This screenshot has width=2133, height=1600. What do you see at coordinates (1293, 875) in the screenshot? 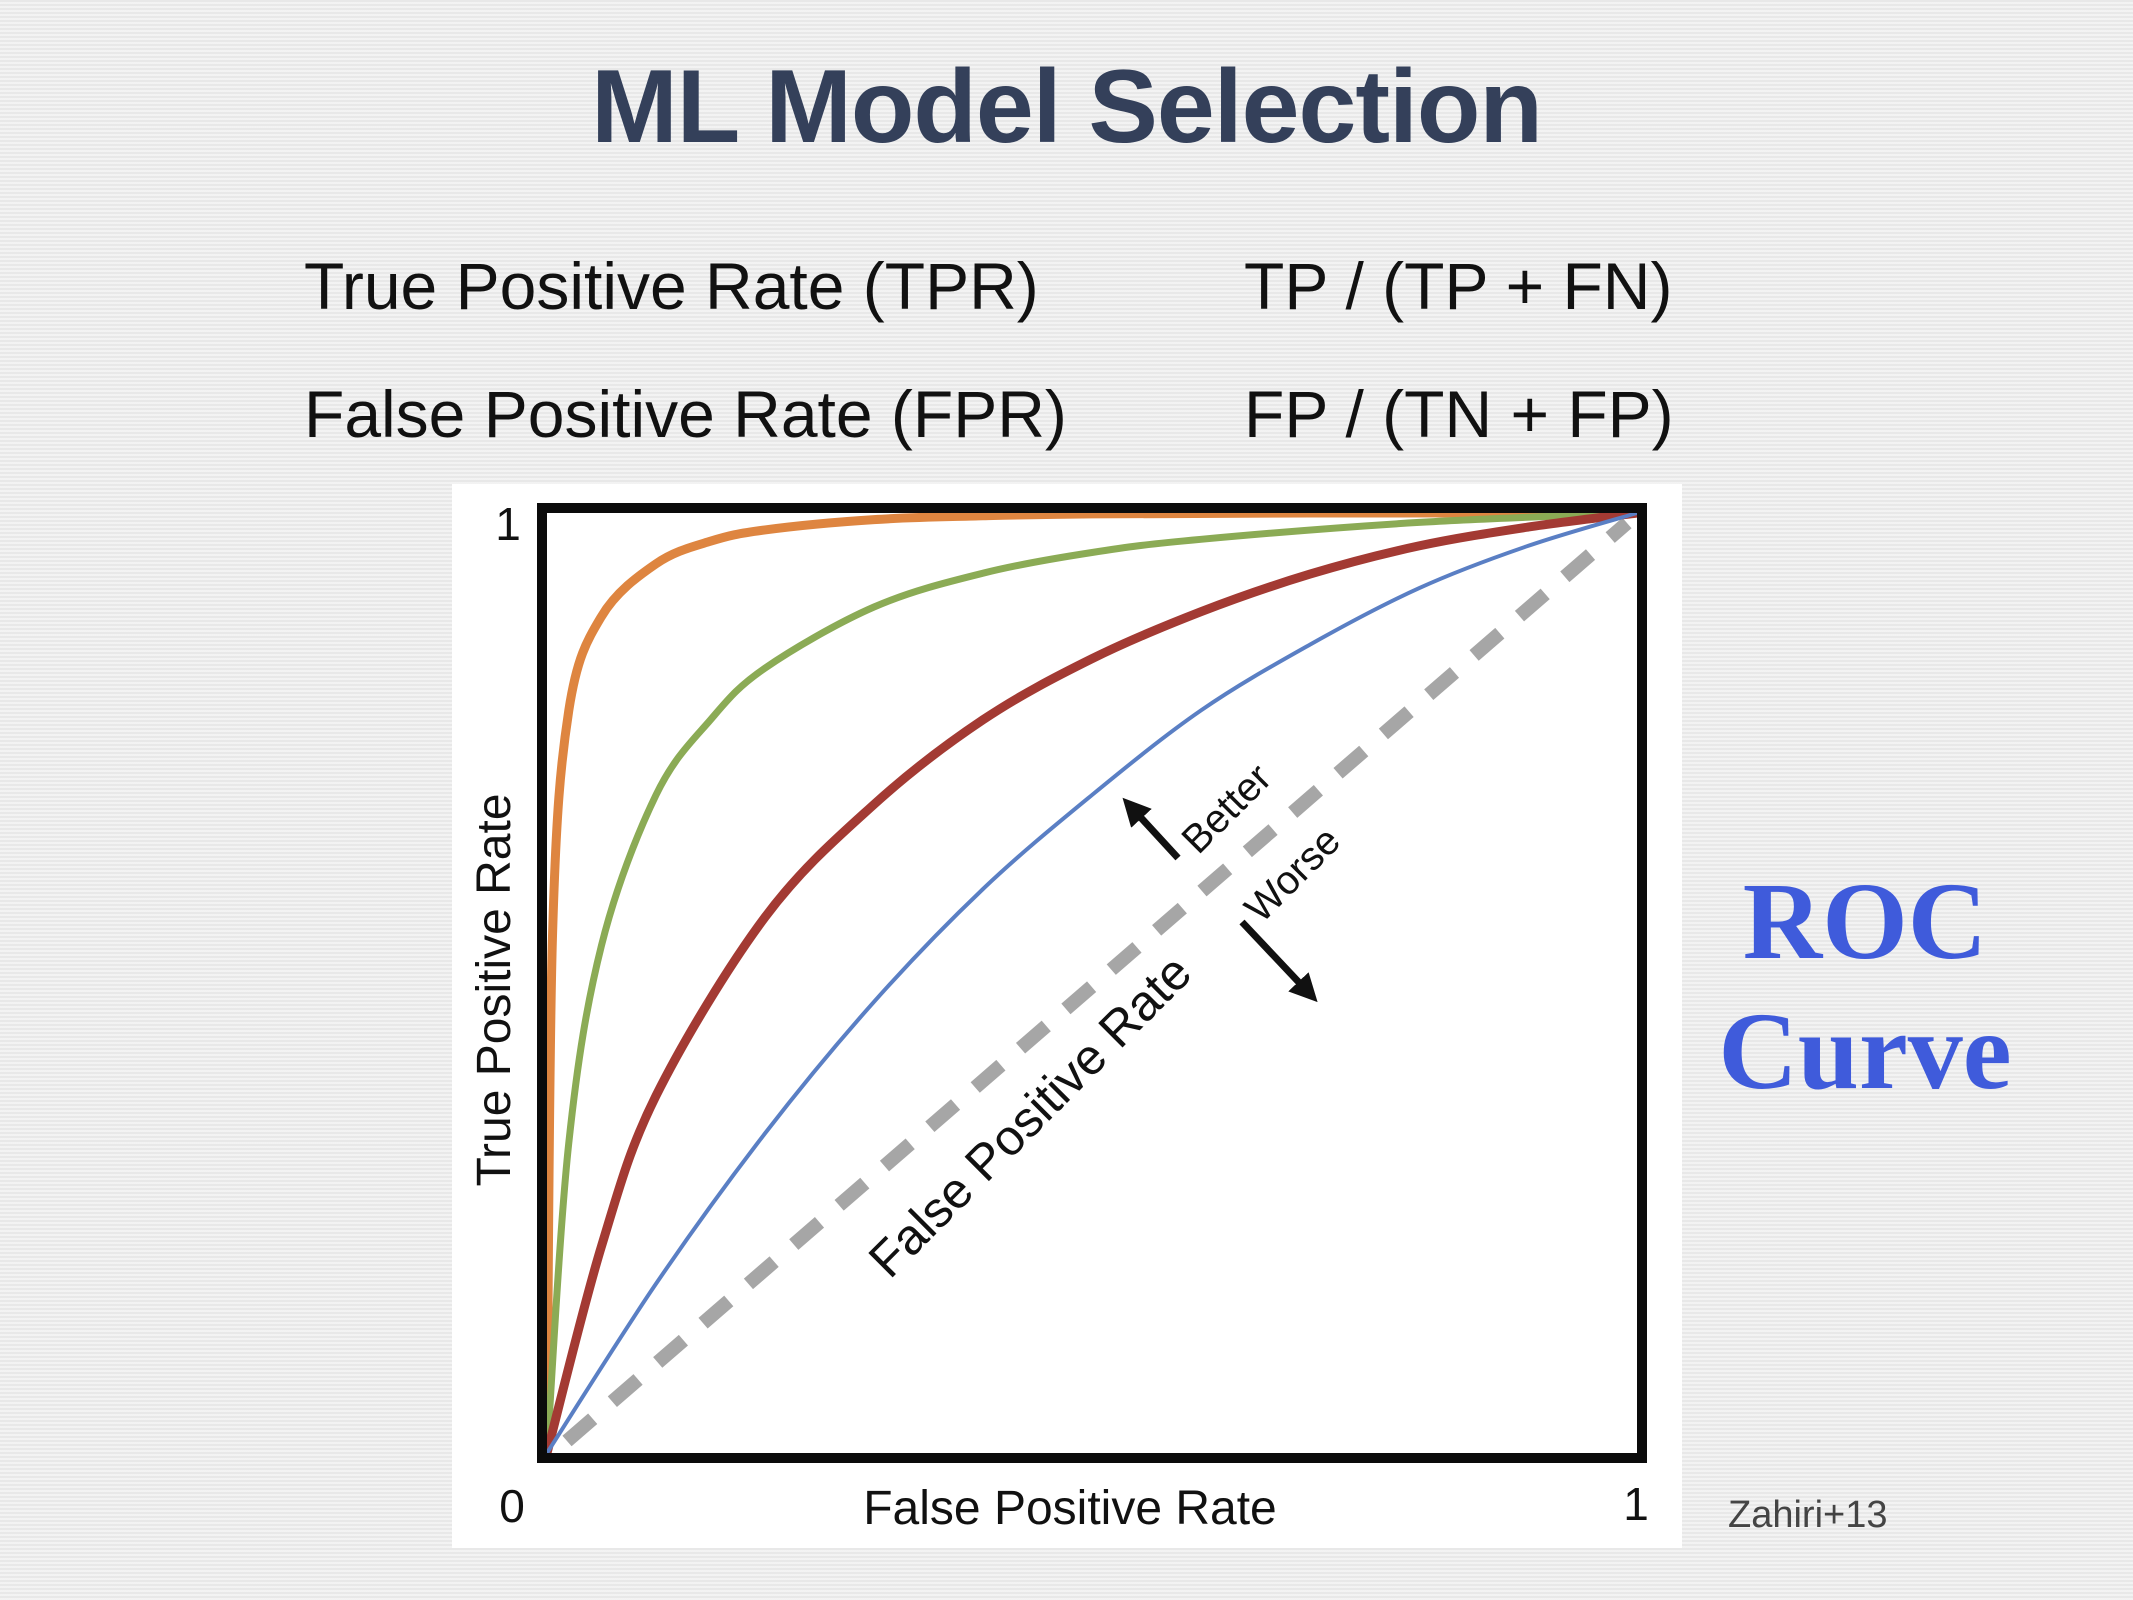
I see `annotation-worse: Worse` at bounding box center [1293, 875].